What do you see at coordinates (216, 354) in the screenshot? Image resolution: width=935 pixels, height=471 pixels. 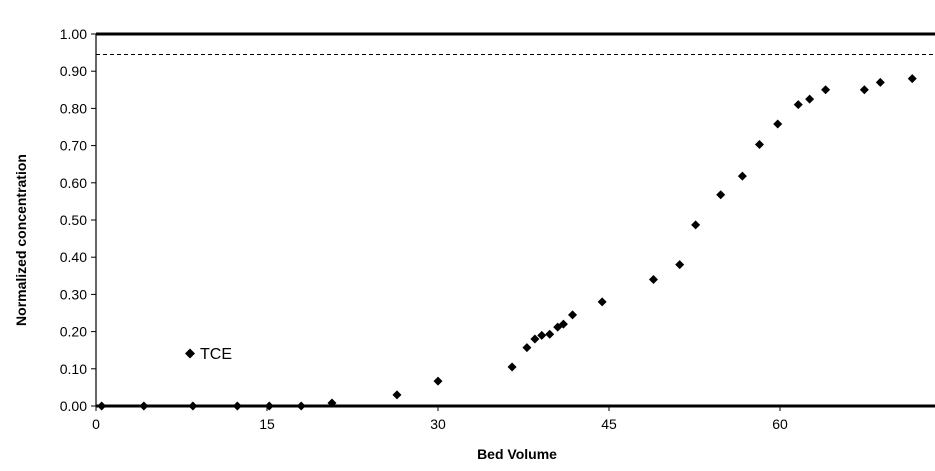 I see `legend-label-tce: TCE` at bounding box center [216, 354].